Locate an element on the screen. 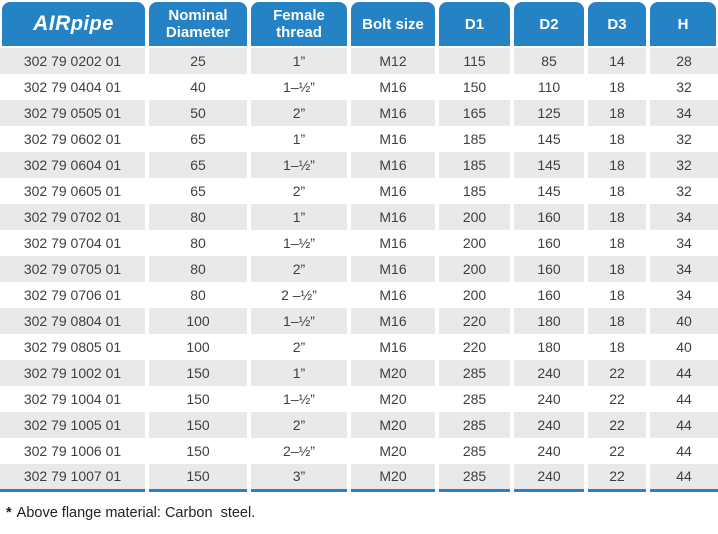  table-row: 302 79 0704 01 80 1–½” M16 200 160 18 34 is located at coordinates (359, 243).